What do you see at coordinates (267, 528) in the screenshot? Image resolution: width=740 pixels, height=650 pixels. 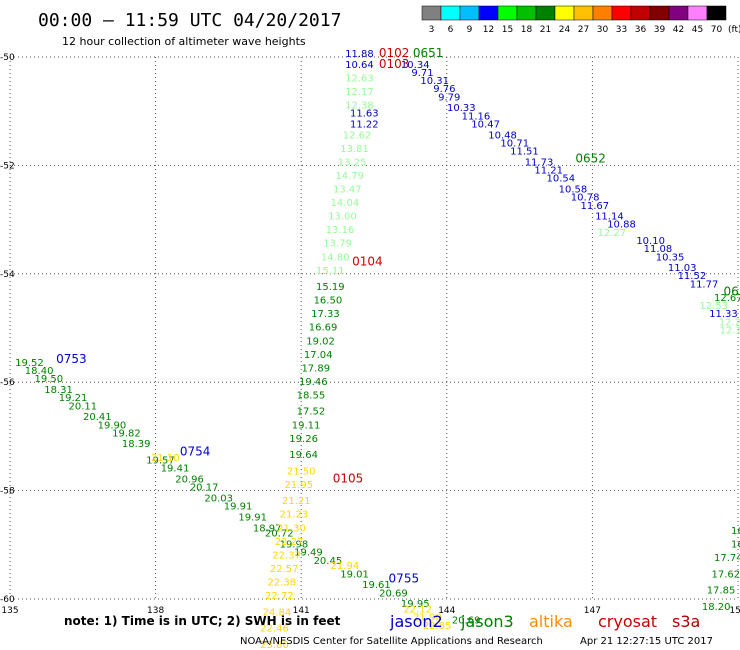 I see `data-point-jason3: 18.97` at bounding box center [267, 528].